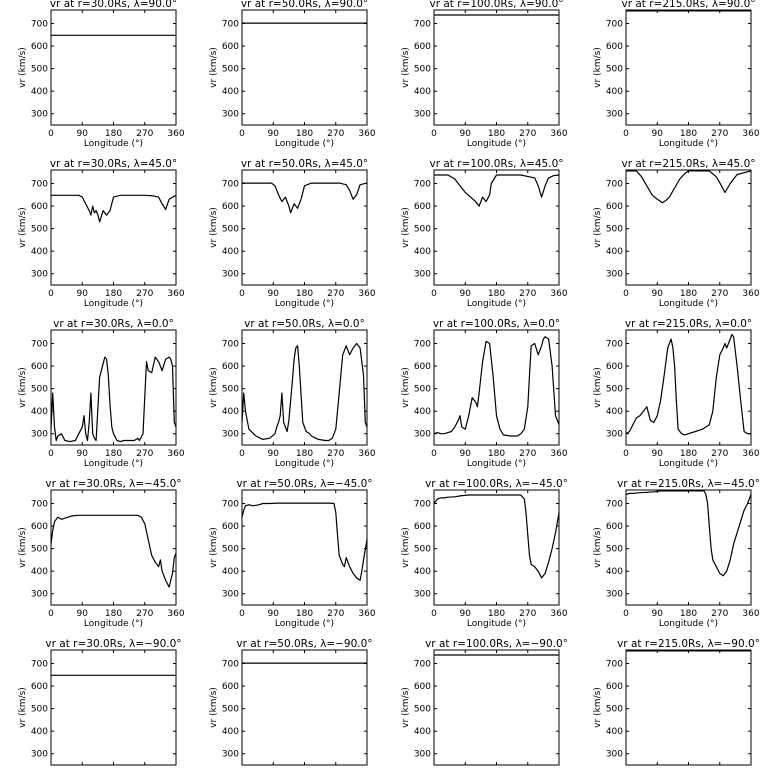  What do you see at coordinates (496, 644) in the screenshot?
I see `panel-title: vr at r=100.0Rs, λ=−90.0°` at bounding box center [496, 644].